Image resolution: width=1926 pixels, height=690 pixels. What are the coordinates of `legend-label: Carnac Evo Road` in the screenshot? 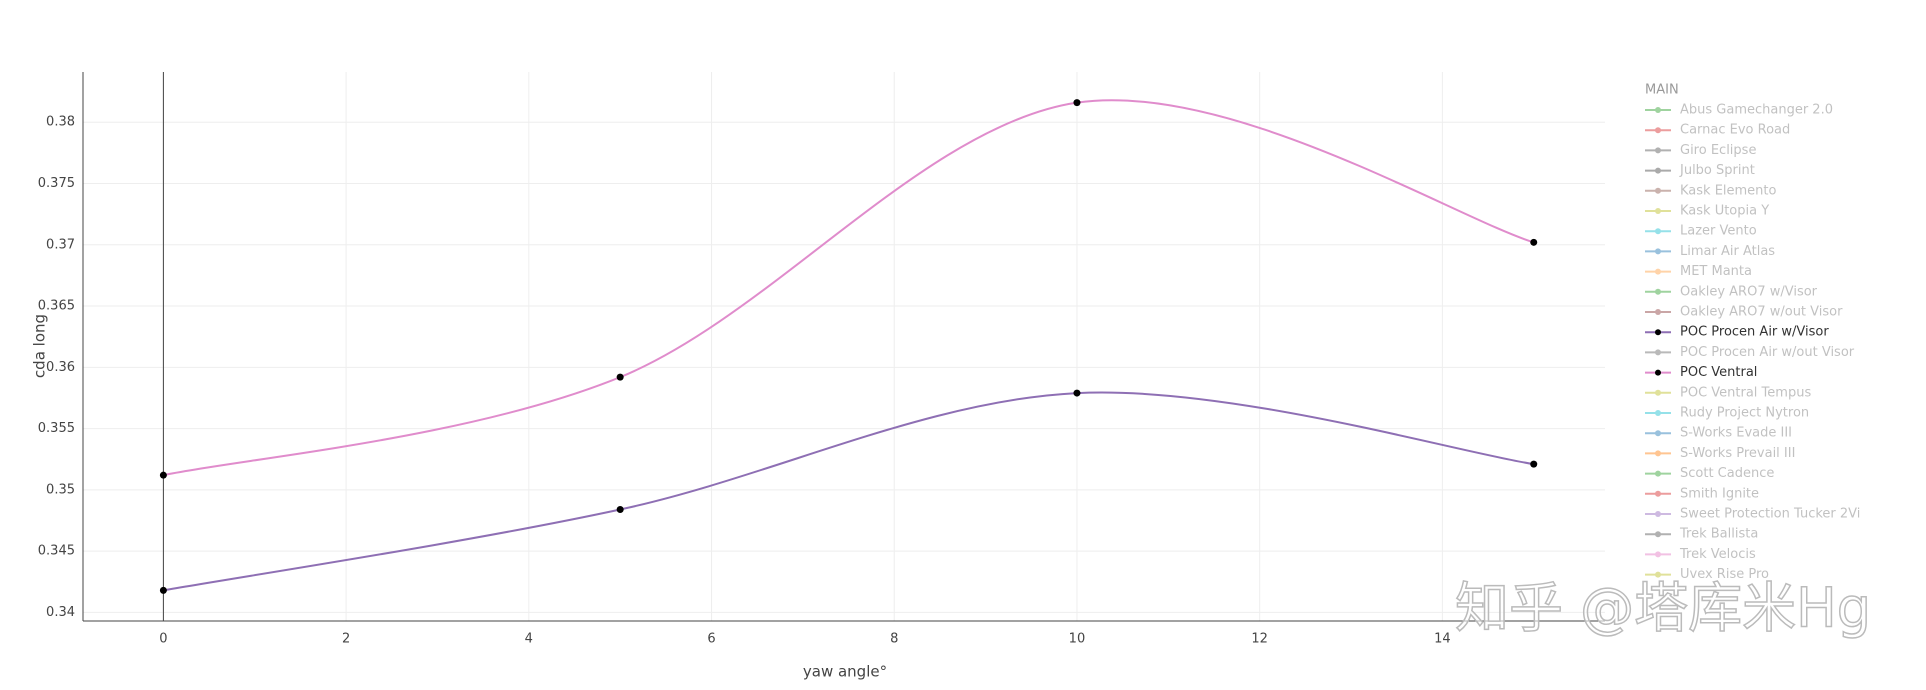 It's located at (1735, 130).